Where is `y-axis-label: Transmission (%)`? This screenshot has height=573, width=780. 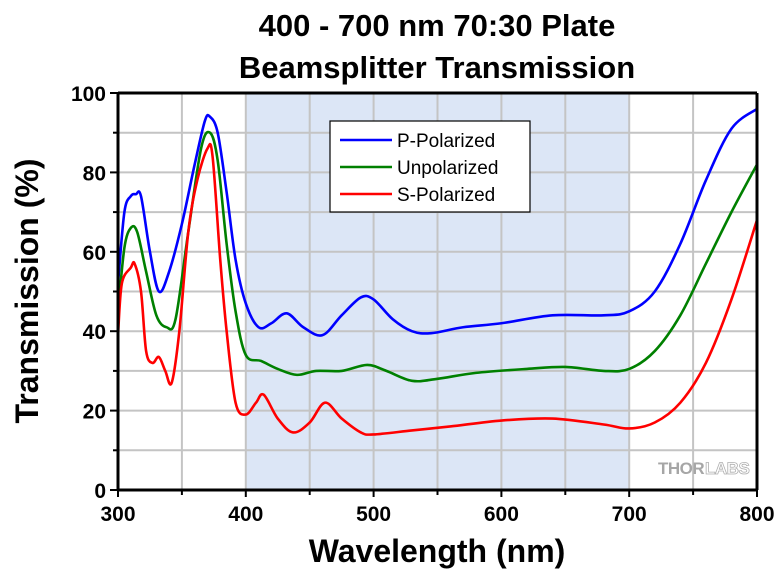
y-axis-label: Transmission (%) is located at coordinates (27, 291).